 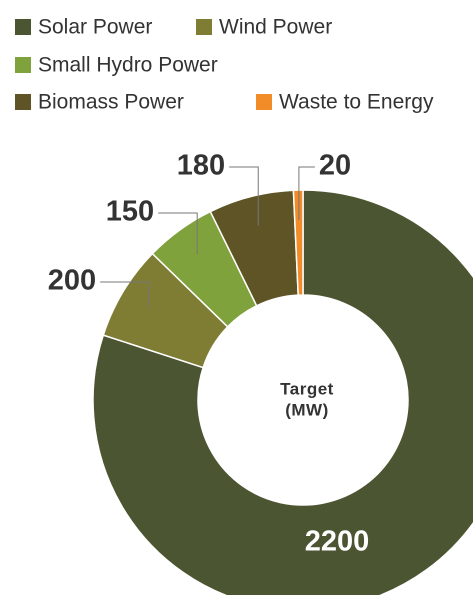 I want to click on data-label: 180, so click(x=201, y=166).